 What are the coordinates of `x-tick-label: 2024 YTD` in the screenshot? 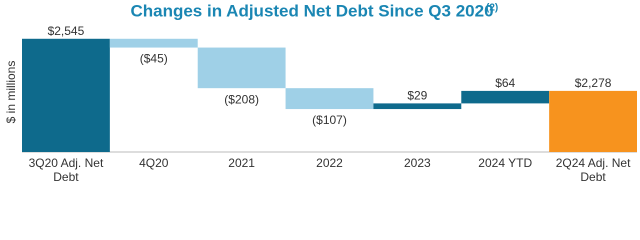 It's located at (505, 163).